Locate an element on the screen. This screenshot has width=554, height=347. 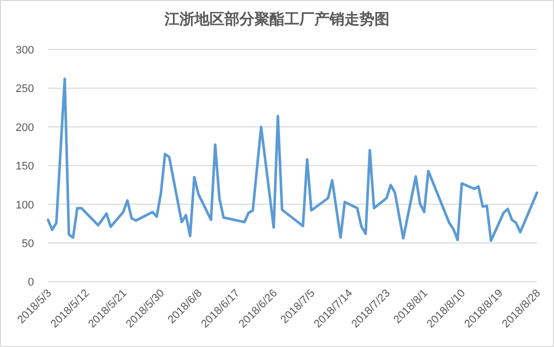
y-tick-label: 250 is located at coordinates (25, 89).